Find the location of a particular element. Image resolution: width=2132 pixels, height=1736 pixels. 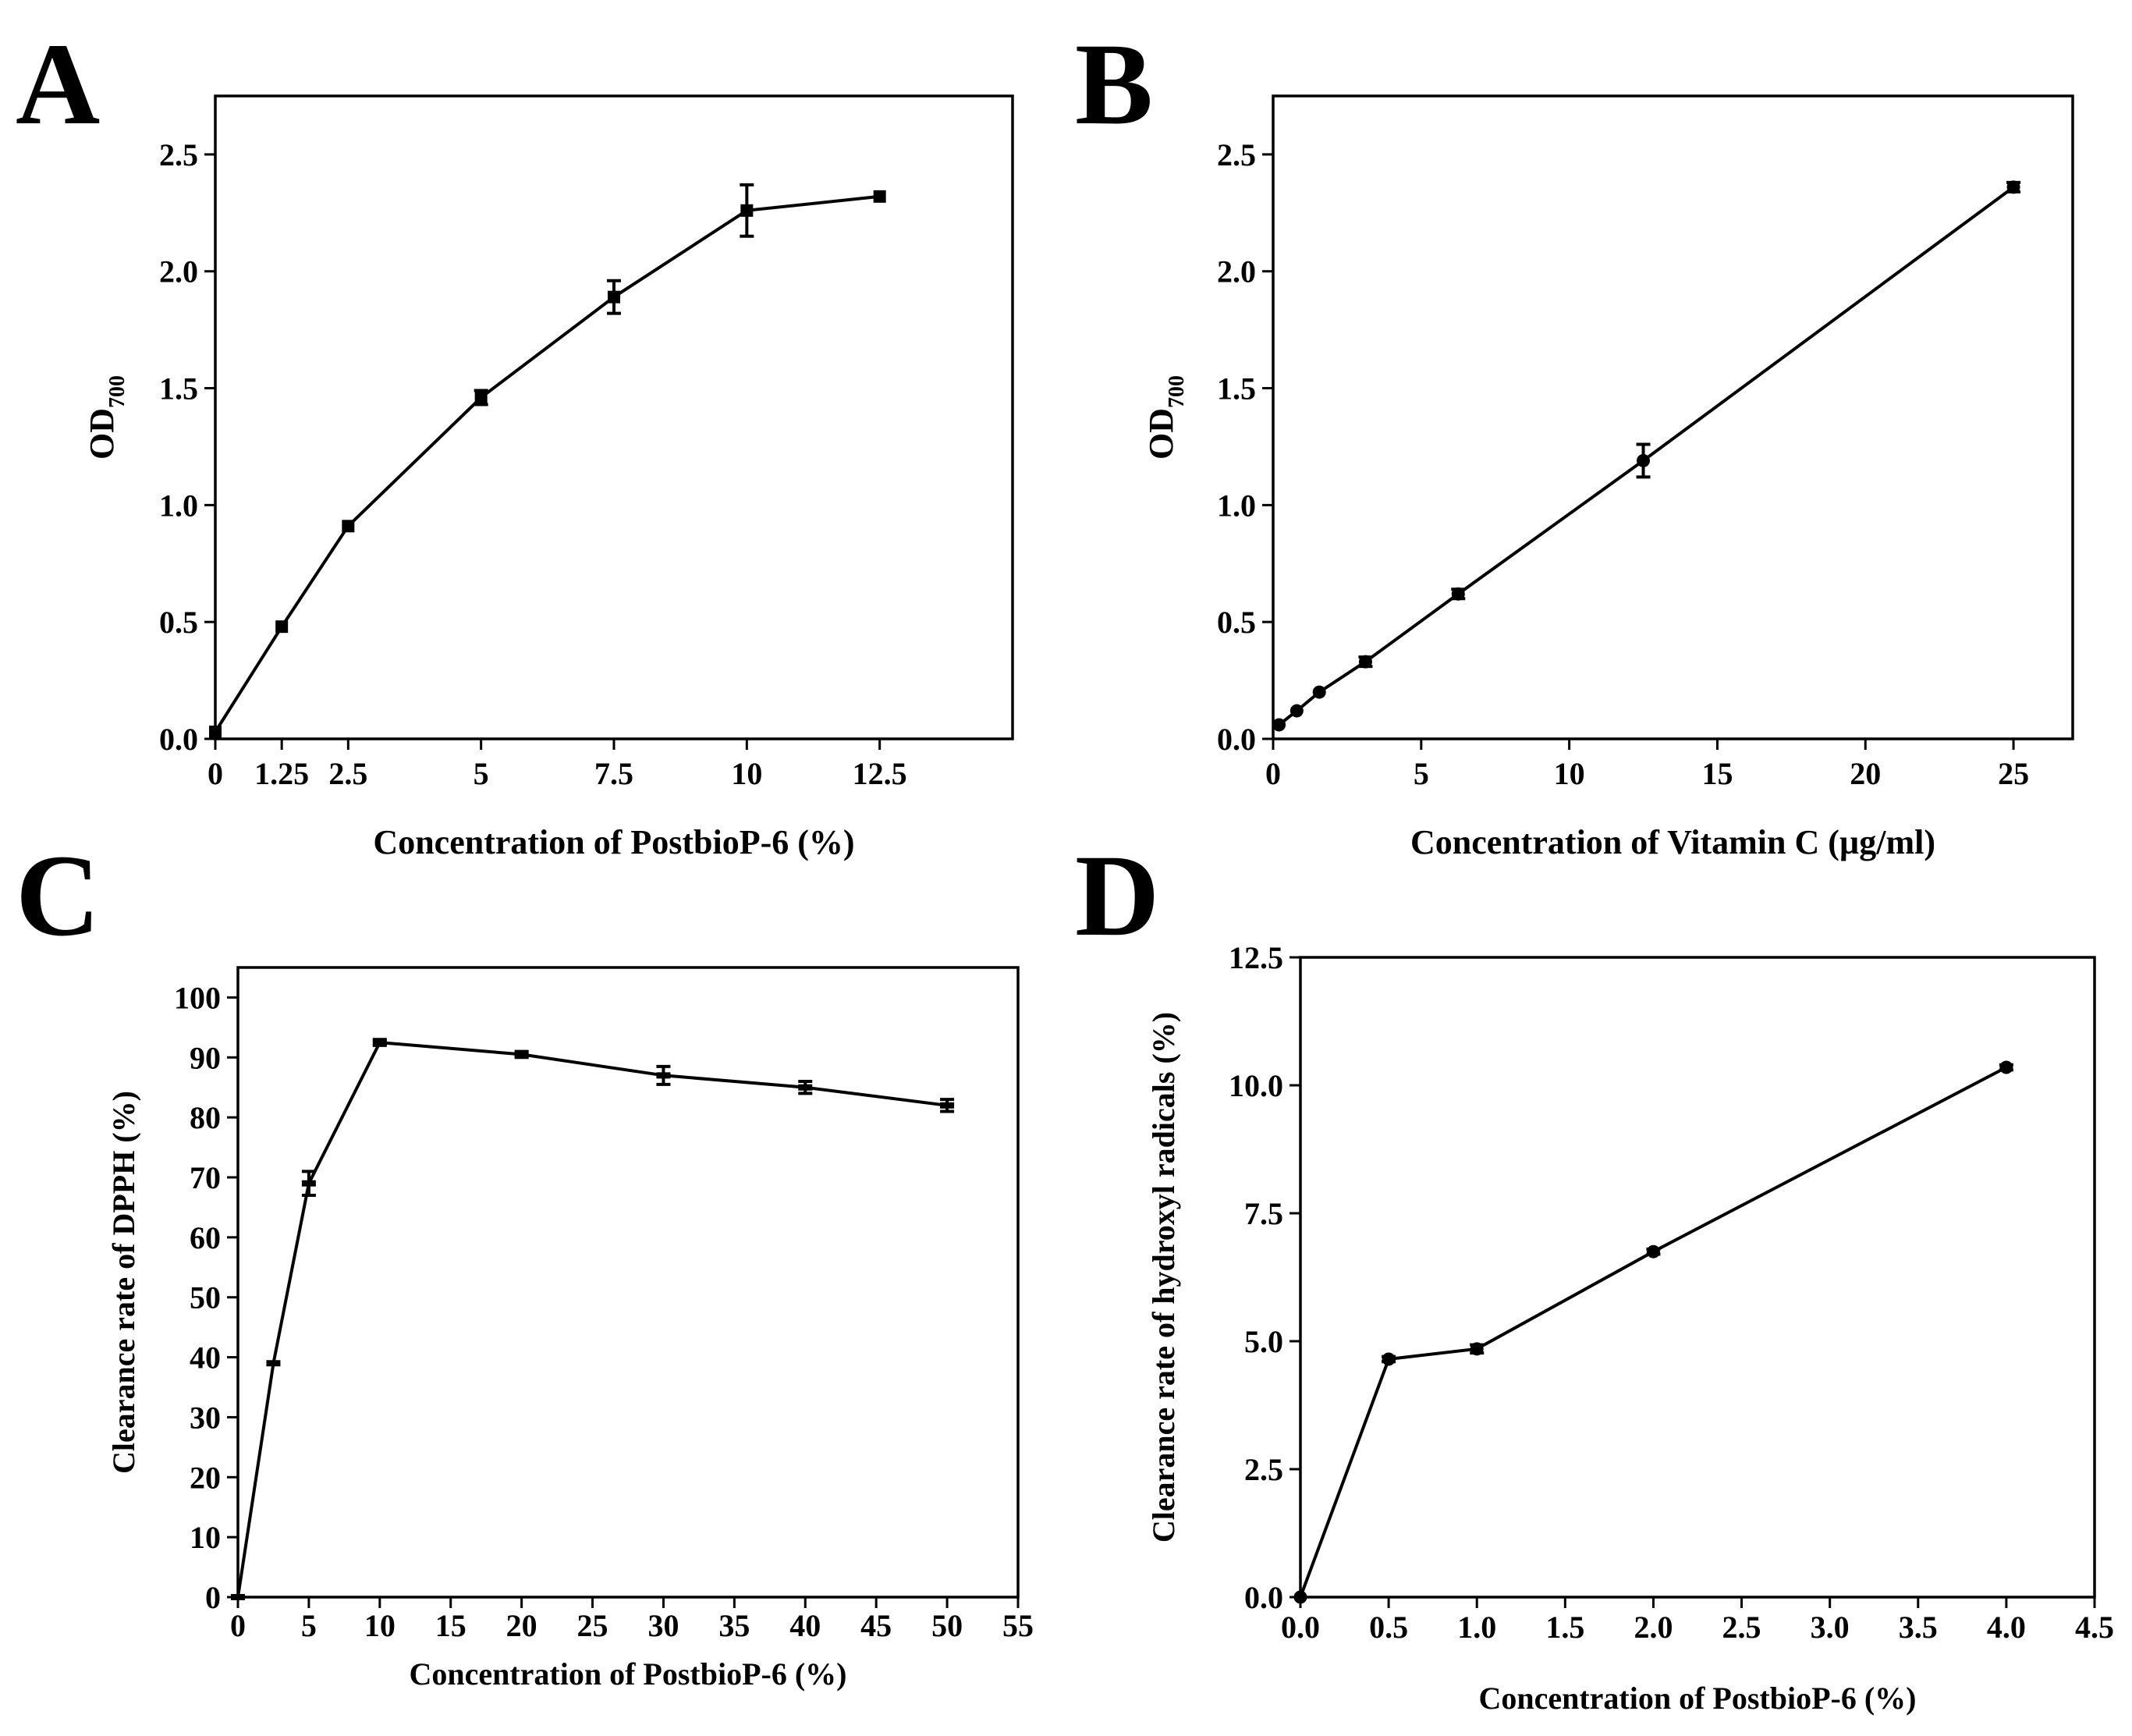

x-tick-label: 4.5 is located at coordinates (2094, 1627).